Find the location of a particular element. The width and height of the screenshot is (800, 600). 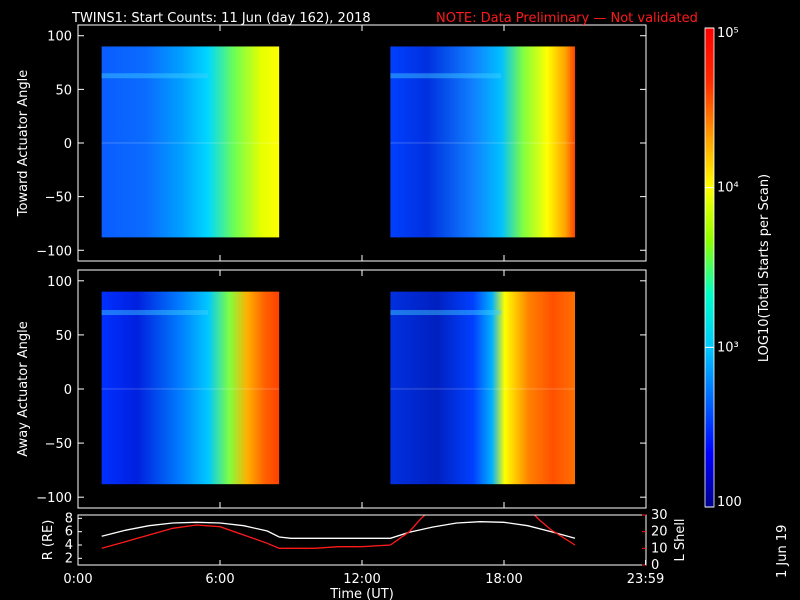

series-r is located at coordinates (338, 530).